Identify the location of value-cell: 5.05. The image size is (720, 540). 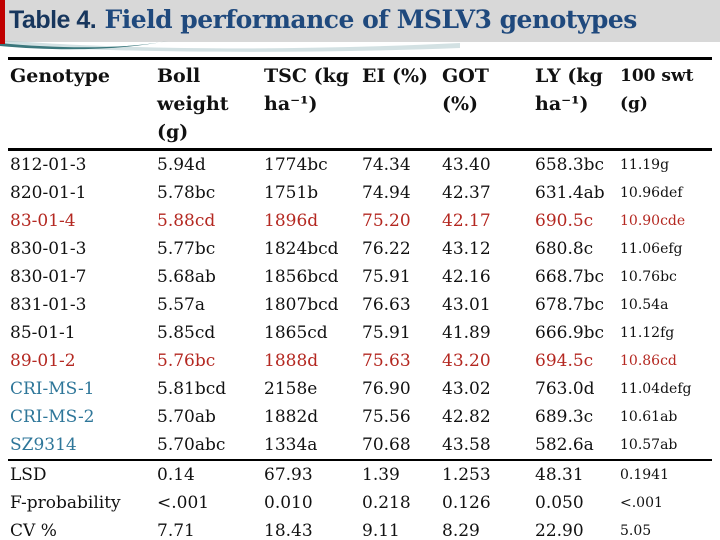
(636, 531).